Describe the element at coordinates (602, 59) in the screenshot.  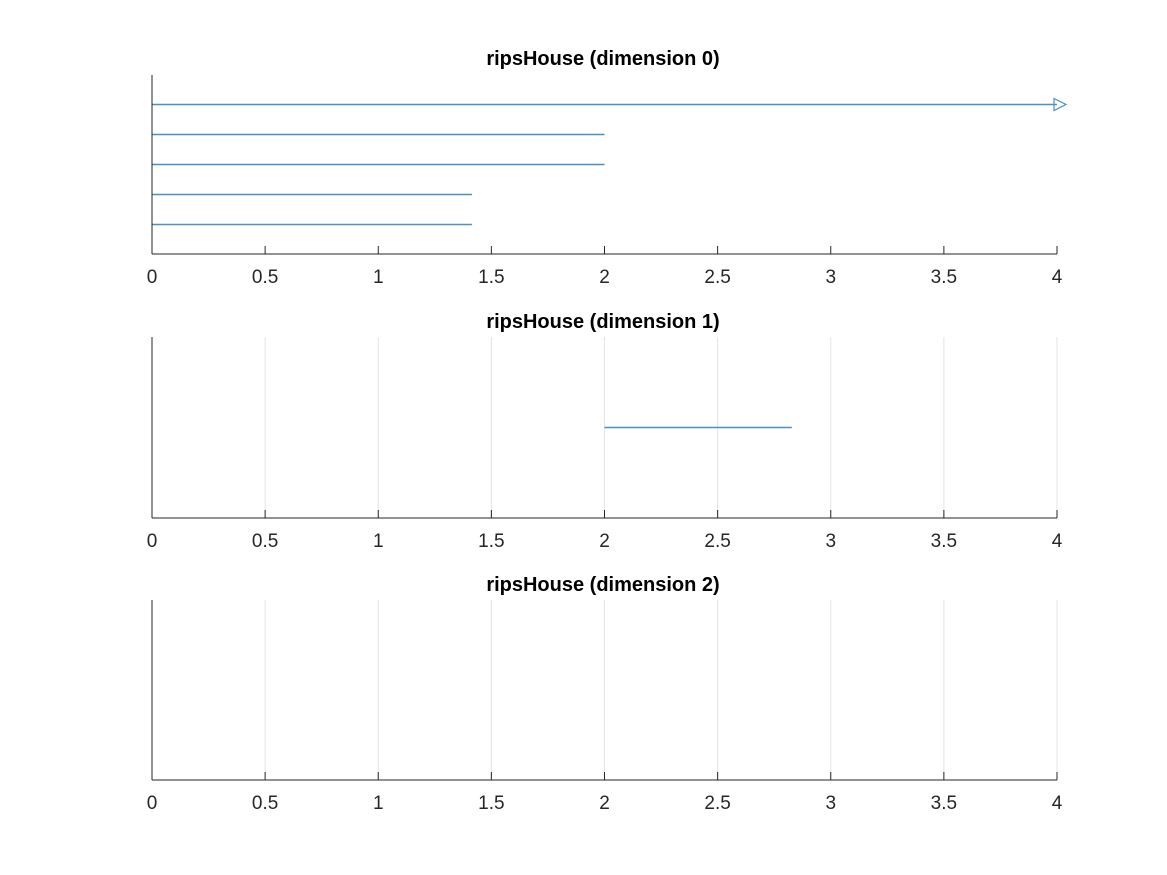
I see `chart-title: ripsHouse (dimension 0)` at that location.